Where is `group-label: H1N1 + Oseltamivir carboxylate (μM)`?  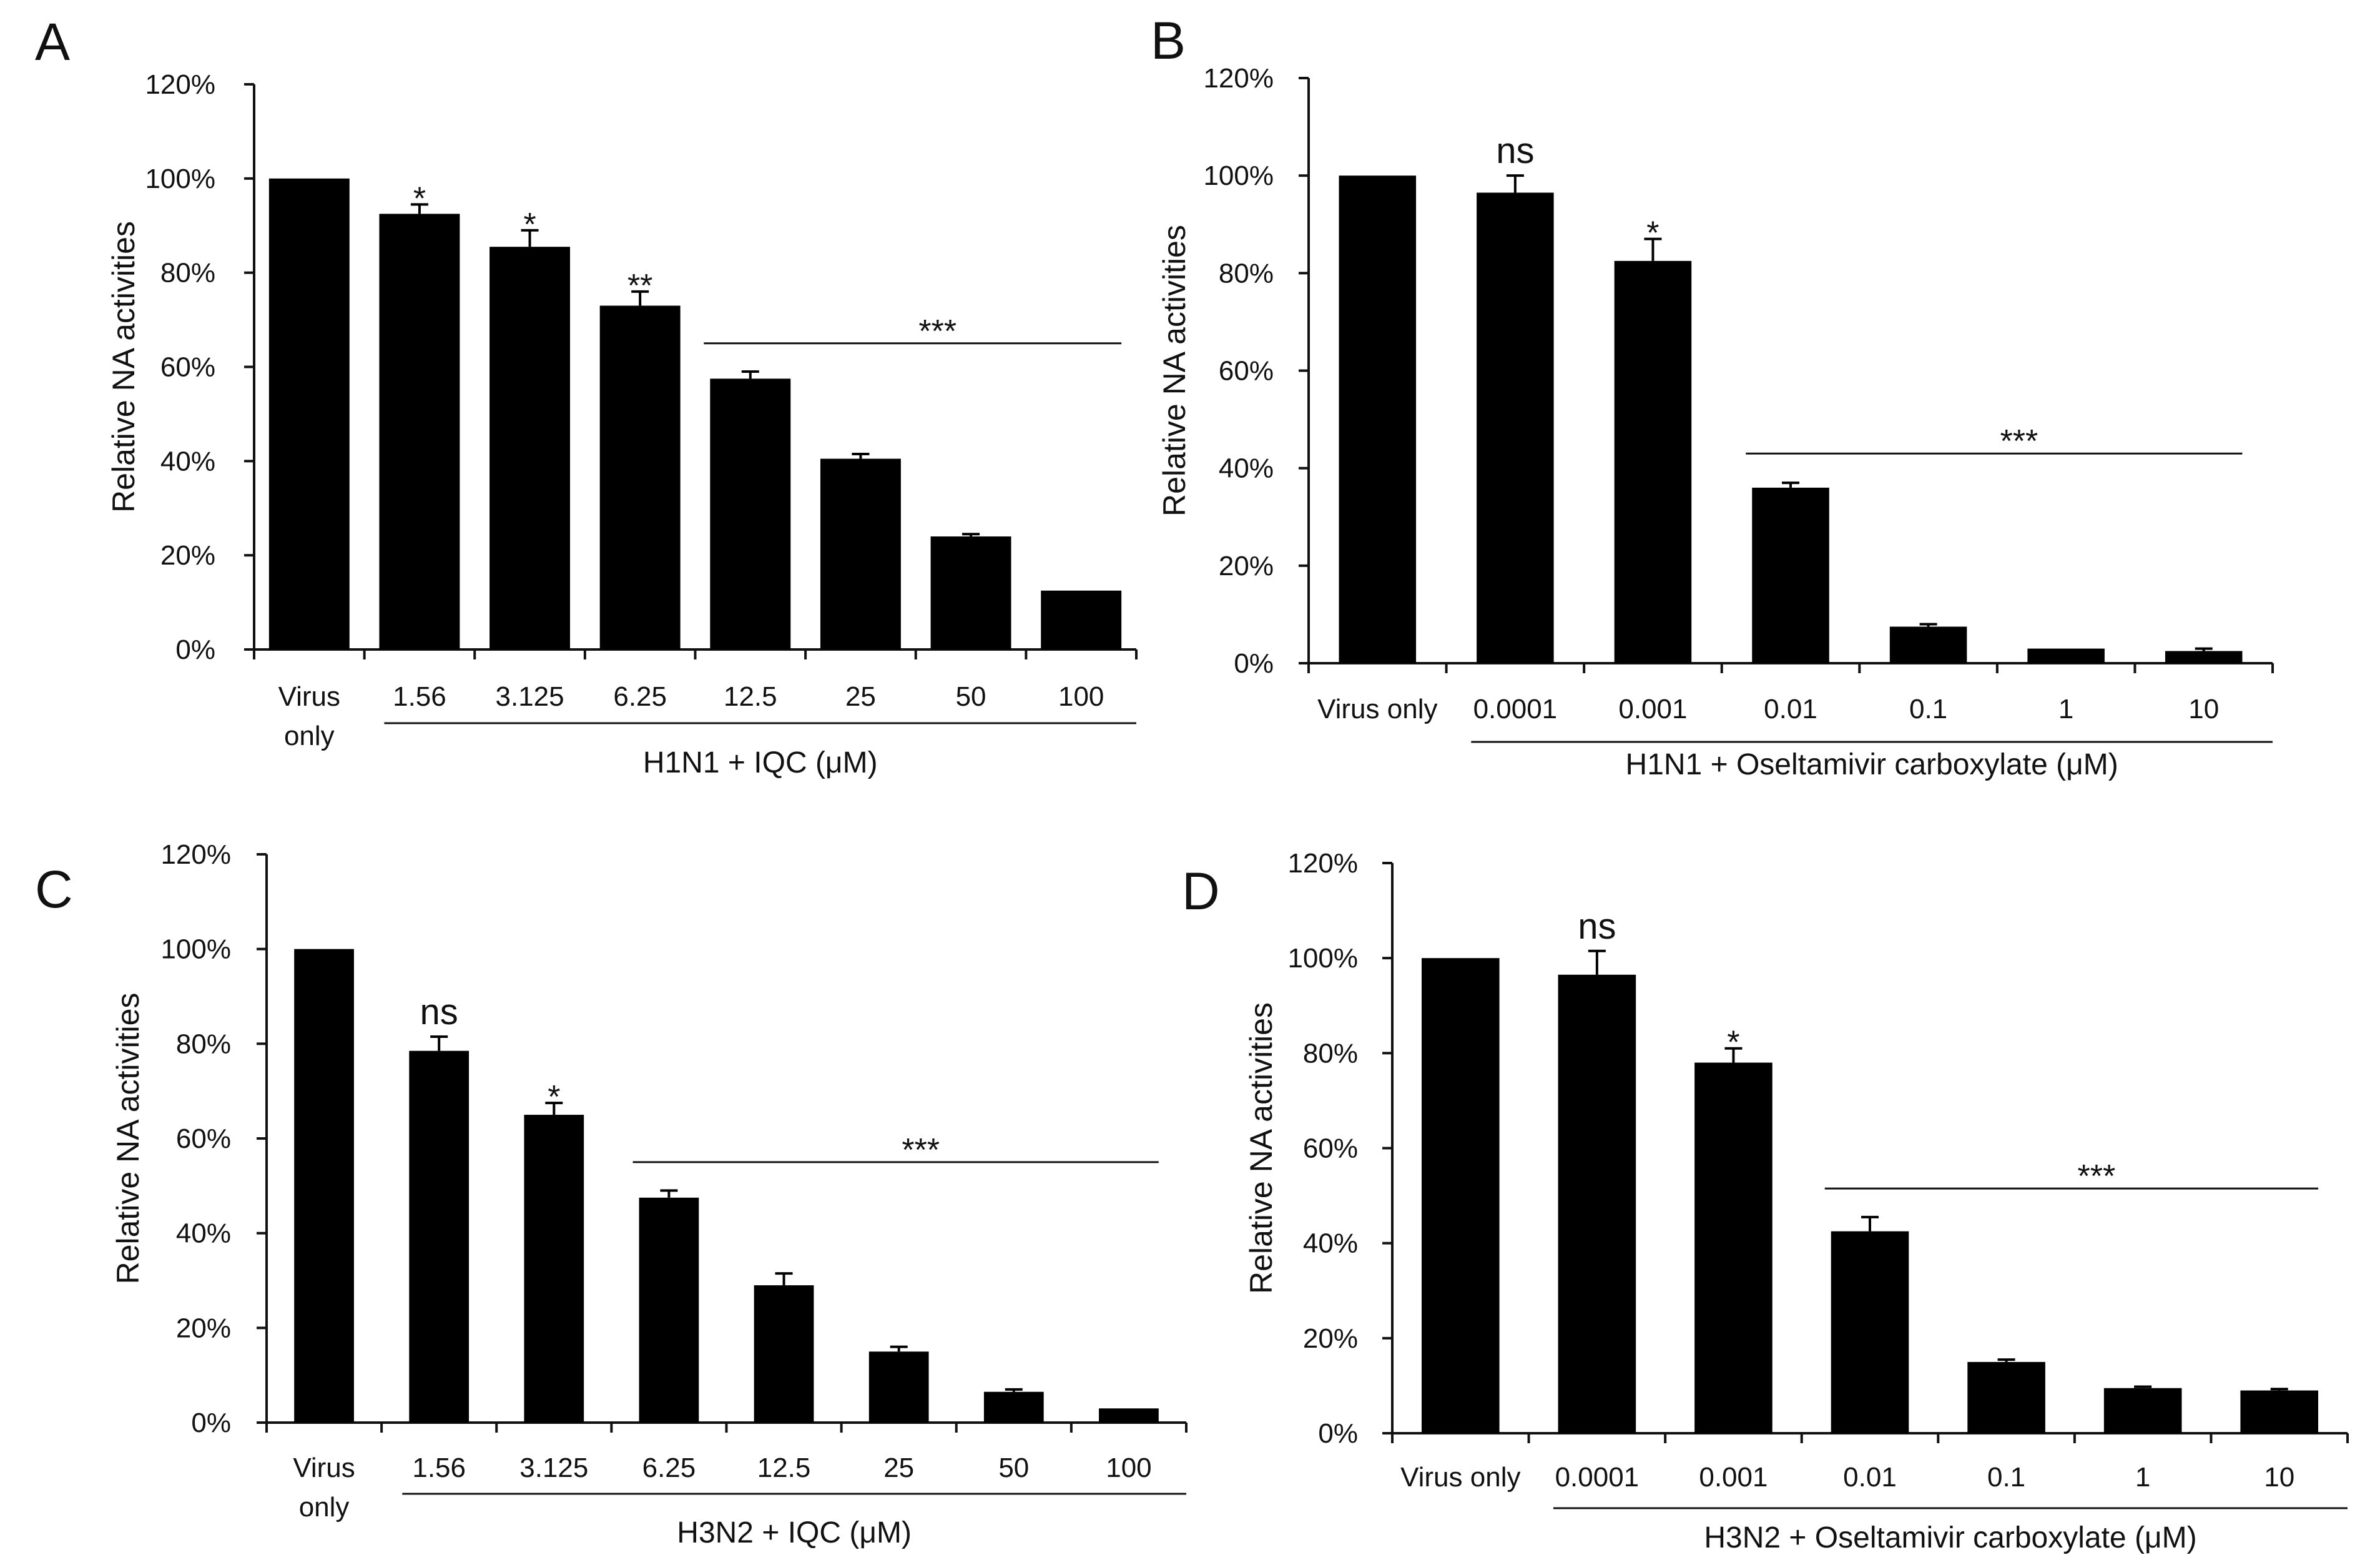 group-label: H1N1 + Oseltamivir carboxylate (μM) is located at coordinates (1872, 764).